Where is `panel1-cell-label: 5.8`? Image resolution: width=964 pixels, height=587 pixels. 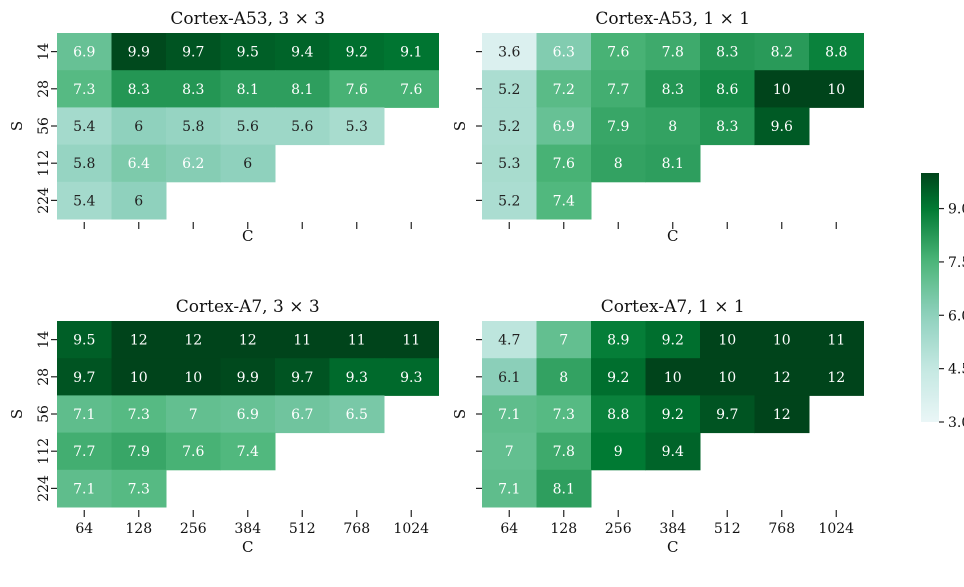
panel1-cell-label: 5.8 is located at coordinates (193, 127).